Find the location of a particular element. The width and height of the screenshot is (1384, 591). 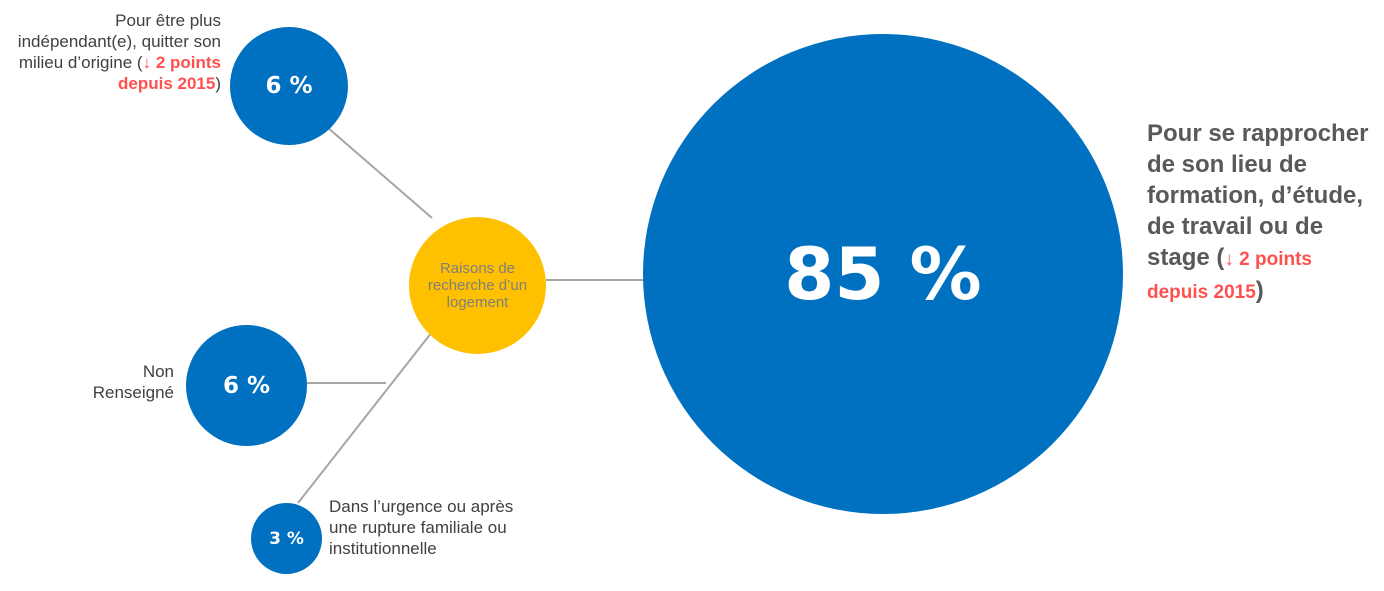

bubble-emergency-value: 3 % is located at coordinates (286, 538).